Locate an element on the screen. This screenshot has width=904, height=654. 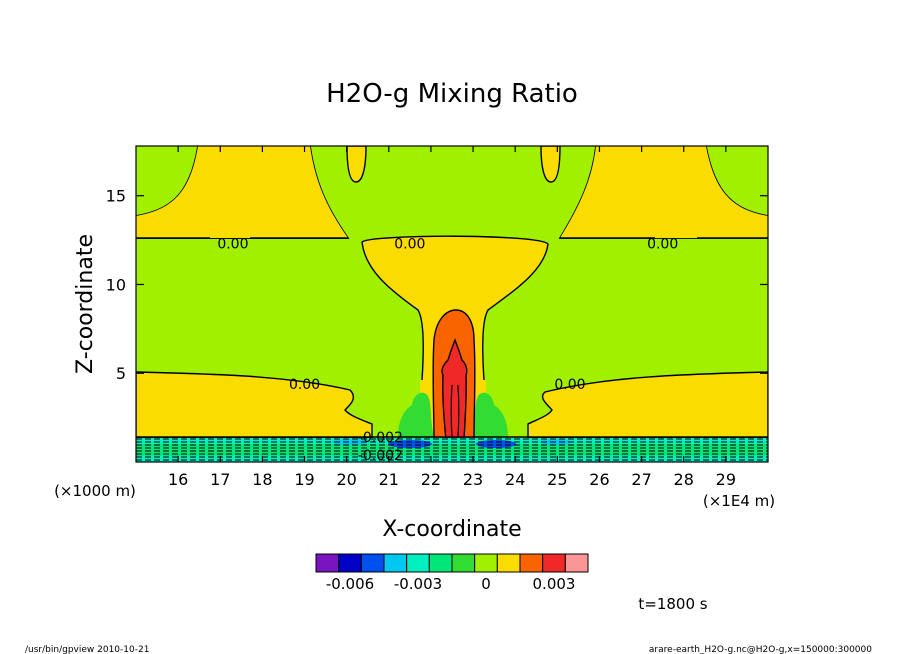
x-tick-label: 27 is located at coordinates (641, 479).